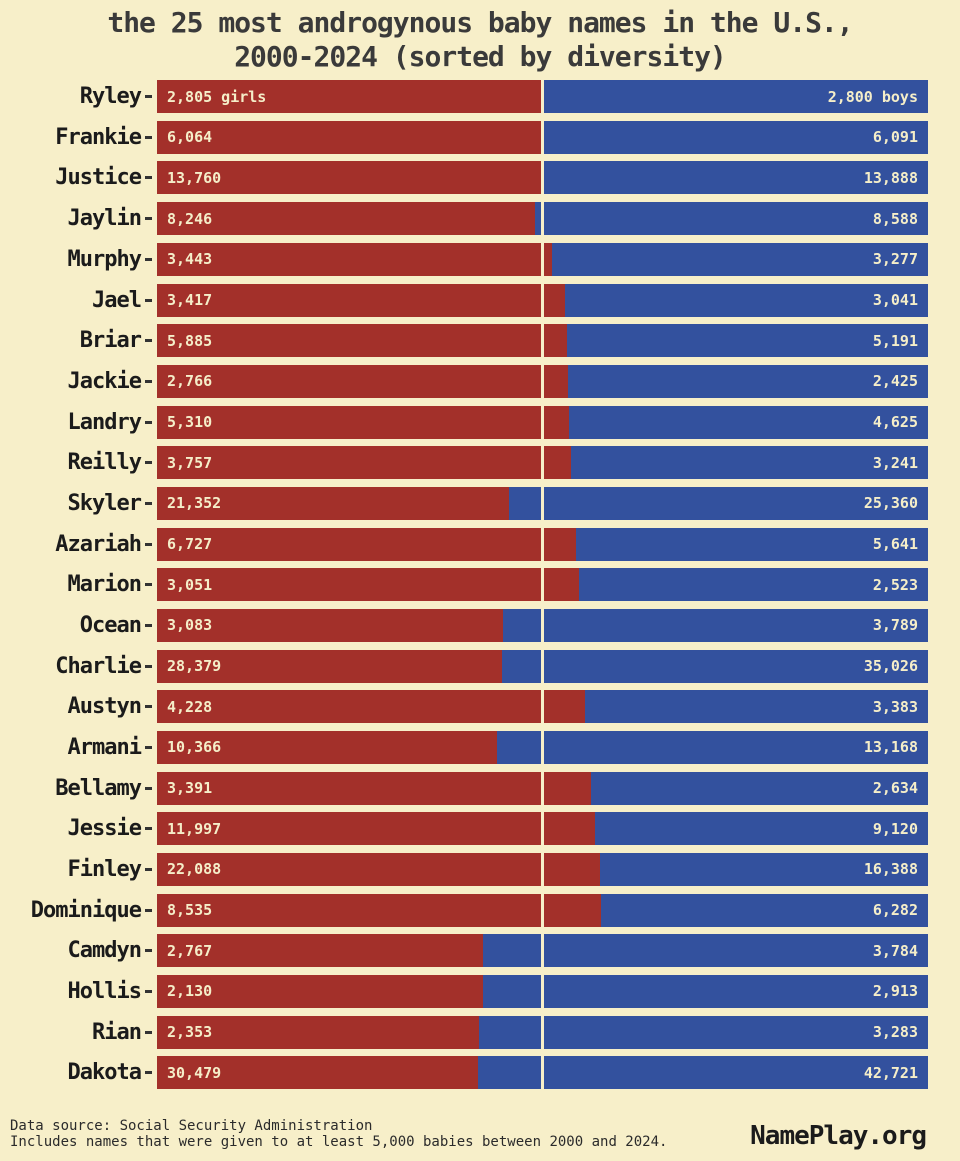 This screenshot has width=960, height=1161. I want to click on bar-track: 6,727 5,641, so click(542, 544).